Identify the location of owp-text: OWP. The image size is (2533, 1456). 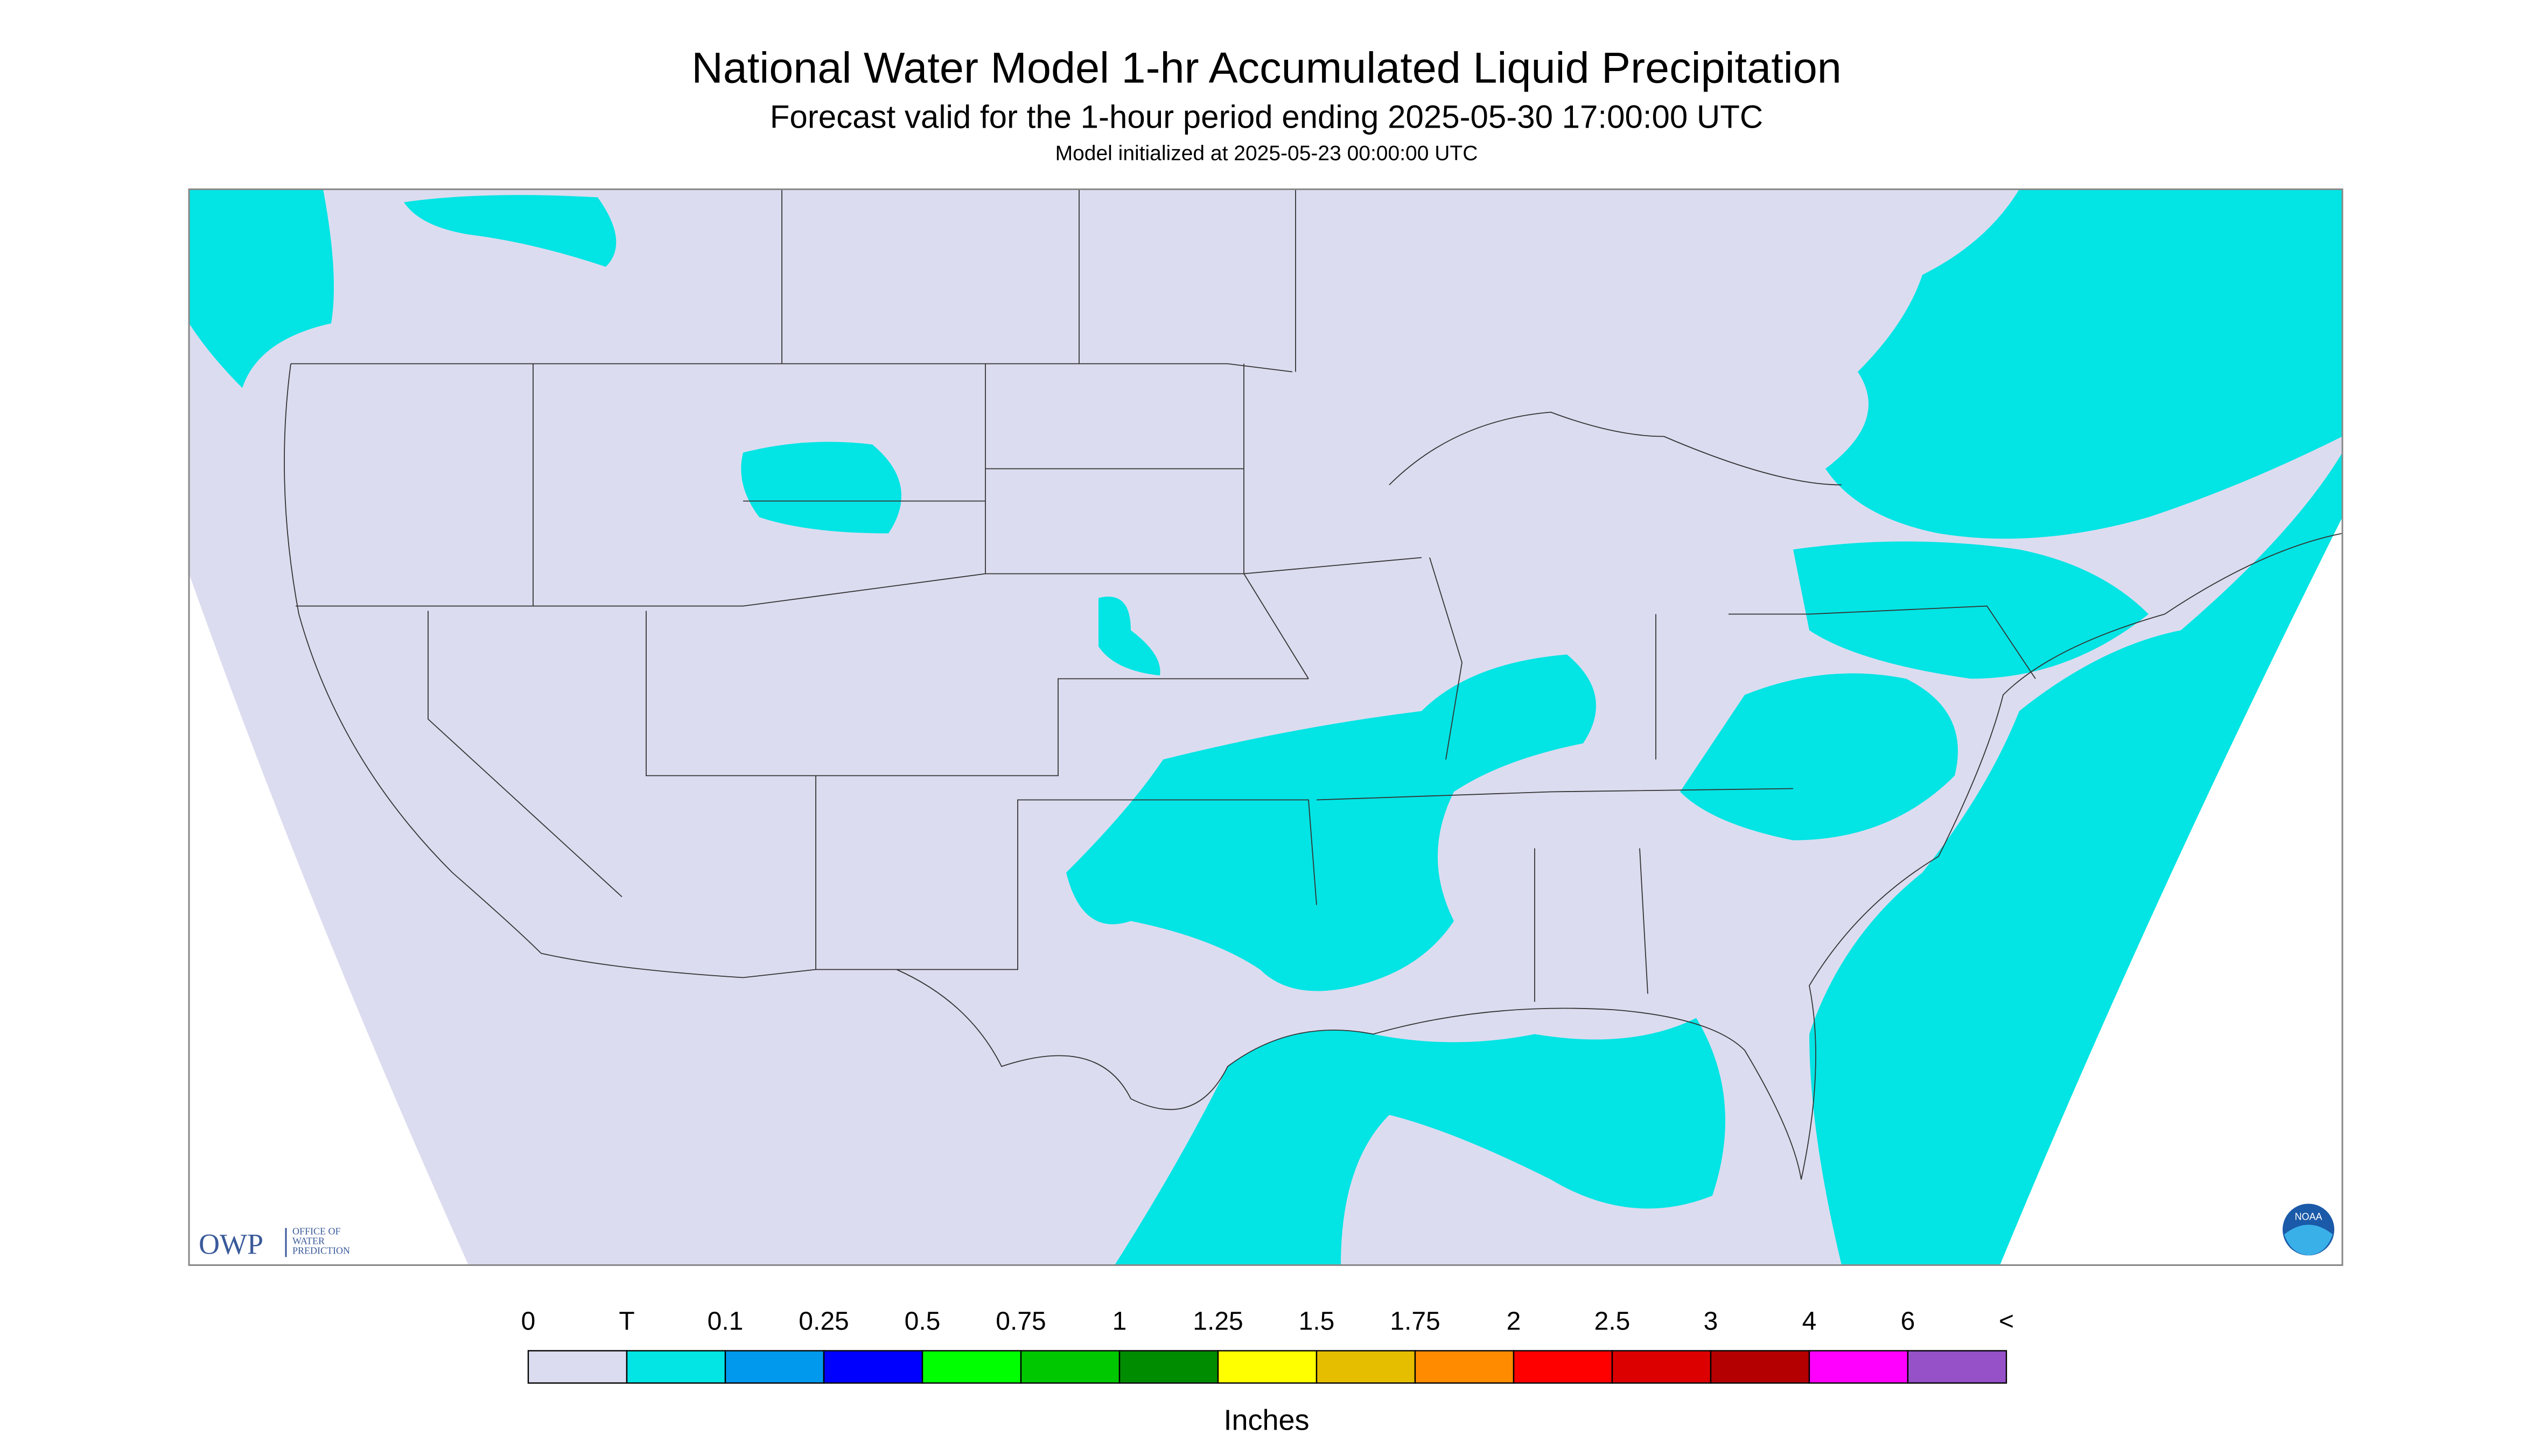
(231, 1244).